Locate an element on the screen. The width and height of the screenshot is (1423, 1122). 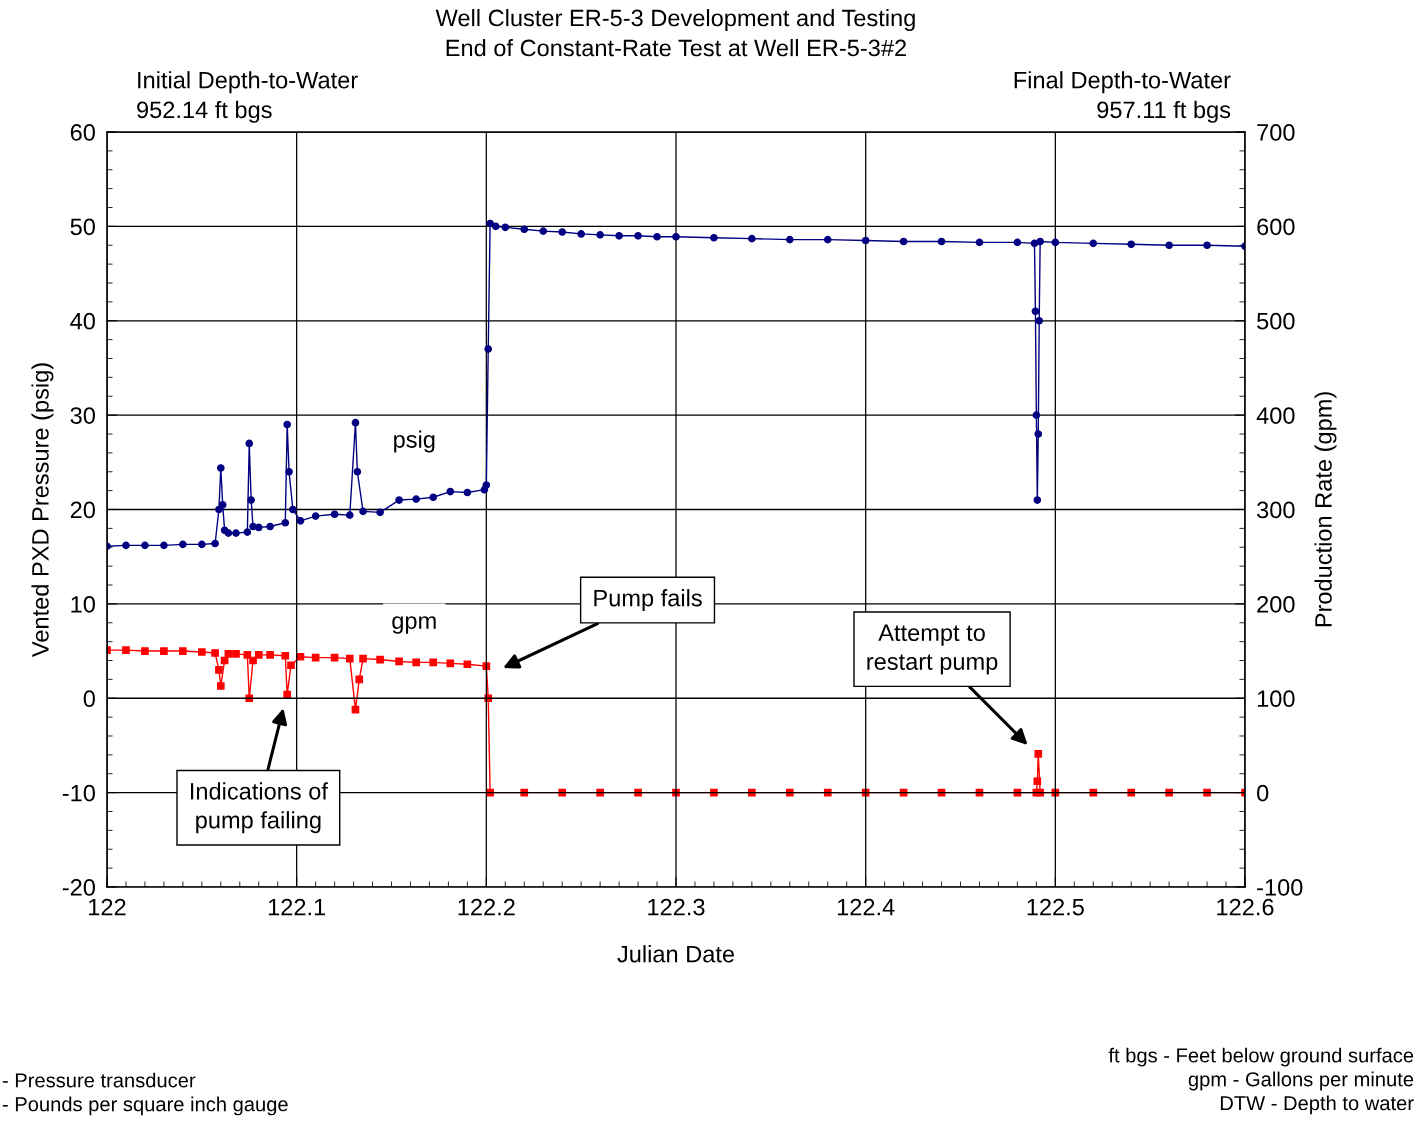
y2-tick-label: 600 is located at coordinates (1276, 227).